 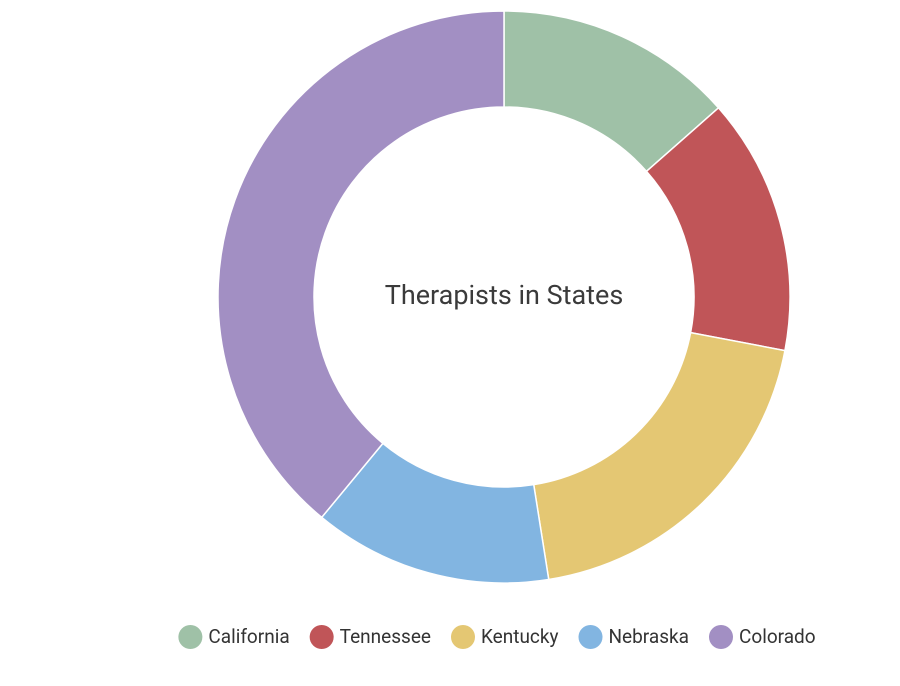 What do you see at coordinates (520, 636) in the screenshot?
I see `legend-label: Kentucky` at bounding box center [520, 636].